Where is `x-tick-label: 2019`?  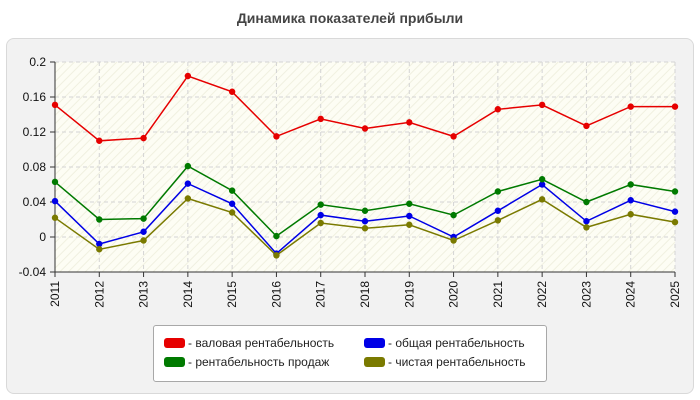
x-tick-label: 2019 is located at coordinates (409, 294).